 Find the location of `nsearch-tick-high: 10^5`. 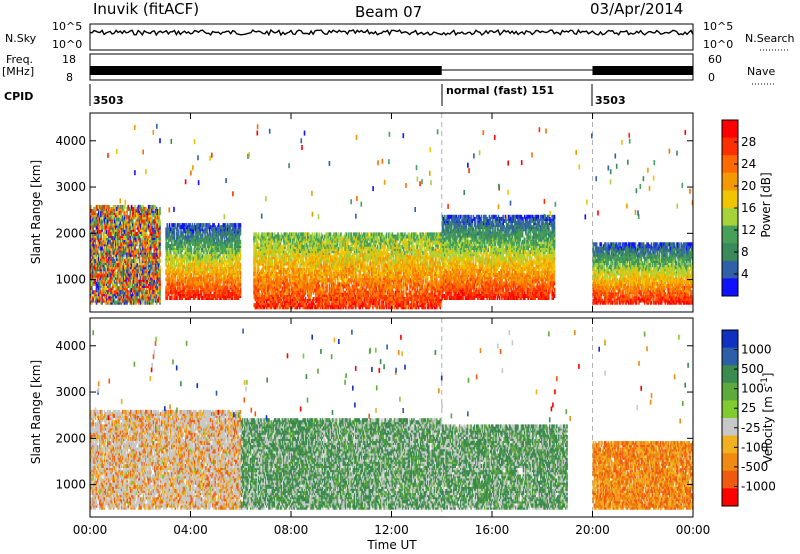

nsearch-tick-high: 10^5 is located at coordinates (718, 26).